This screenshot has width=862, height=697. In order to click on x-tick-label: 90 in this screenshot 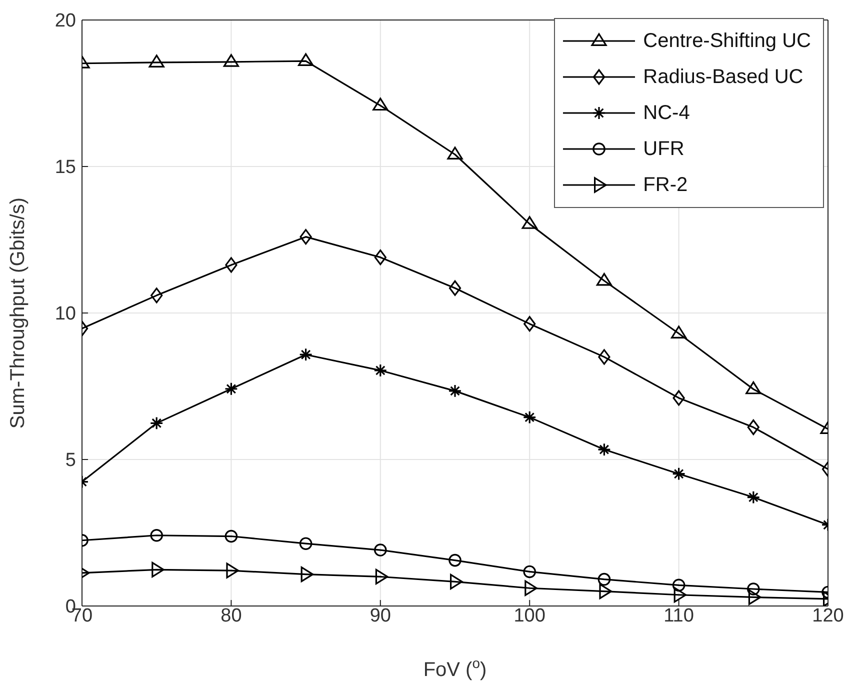, I will do `click(380, 615)`.